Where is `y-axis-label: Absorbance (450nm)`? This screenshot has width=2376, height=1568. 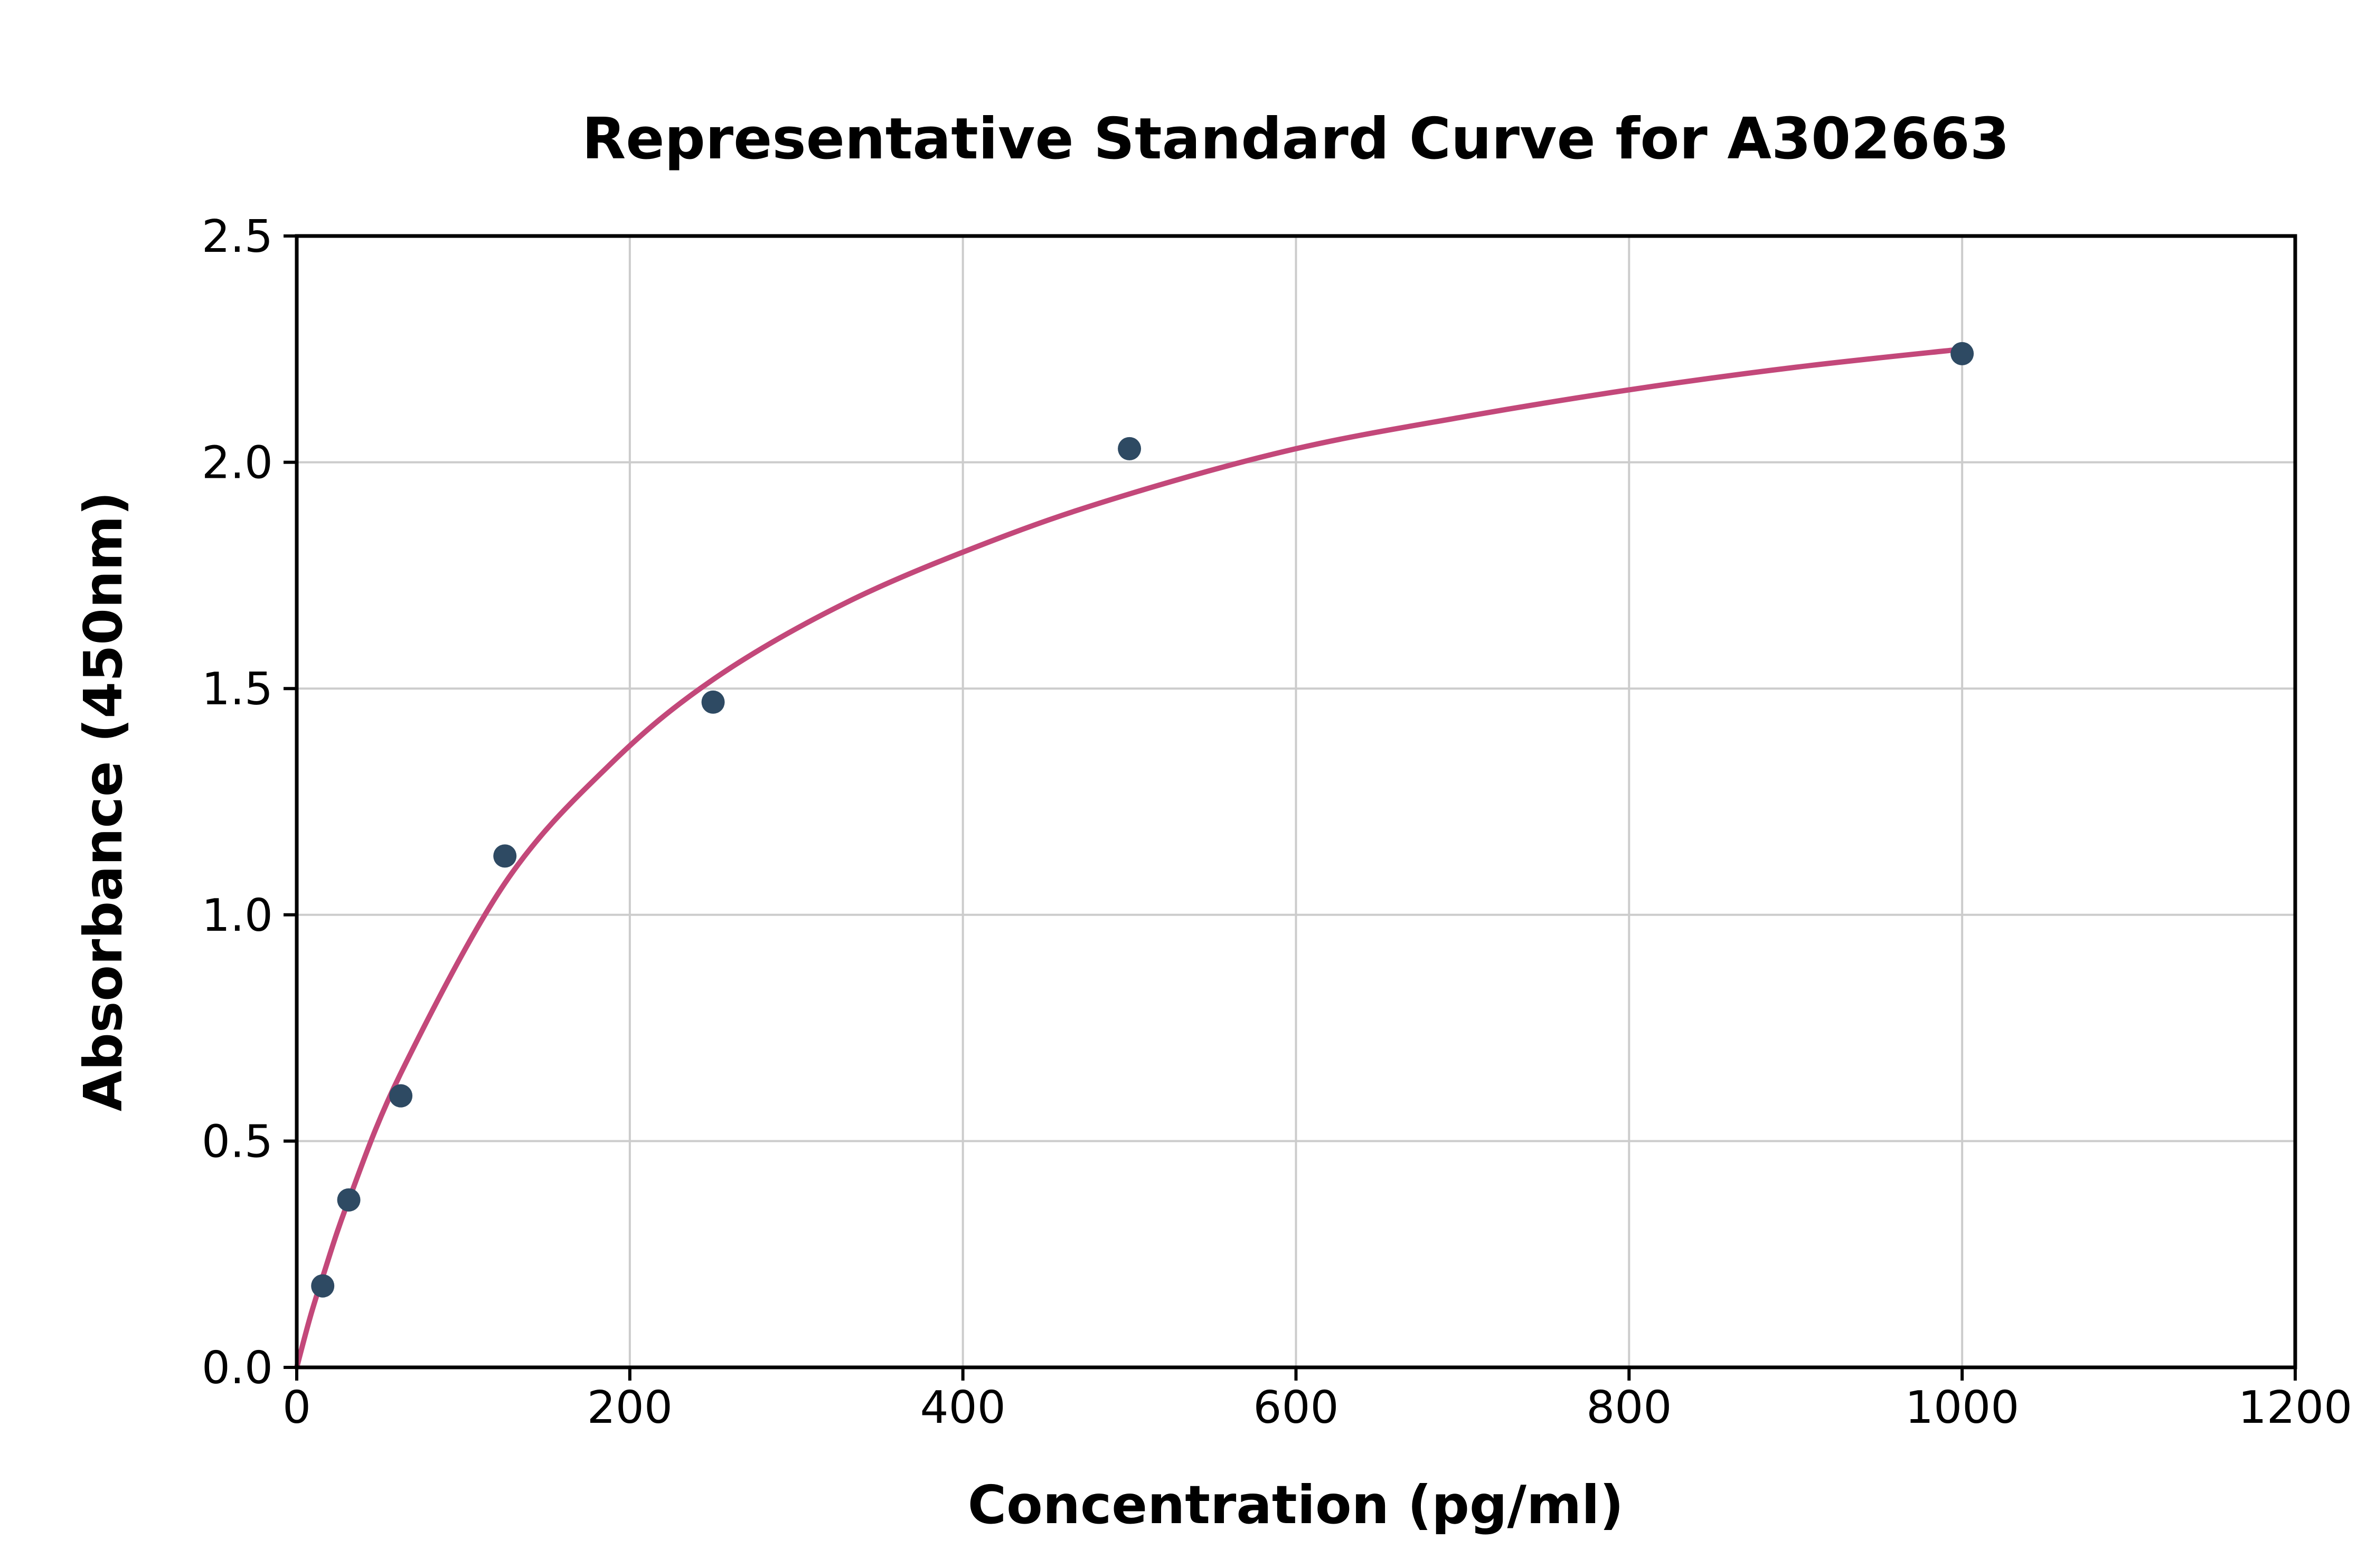 y-axis-label: Absorbance (450nm) is located at coordinates (103, 802).